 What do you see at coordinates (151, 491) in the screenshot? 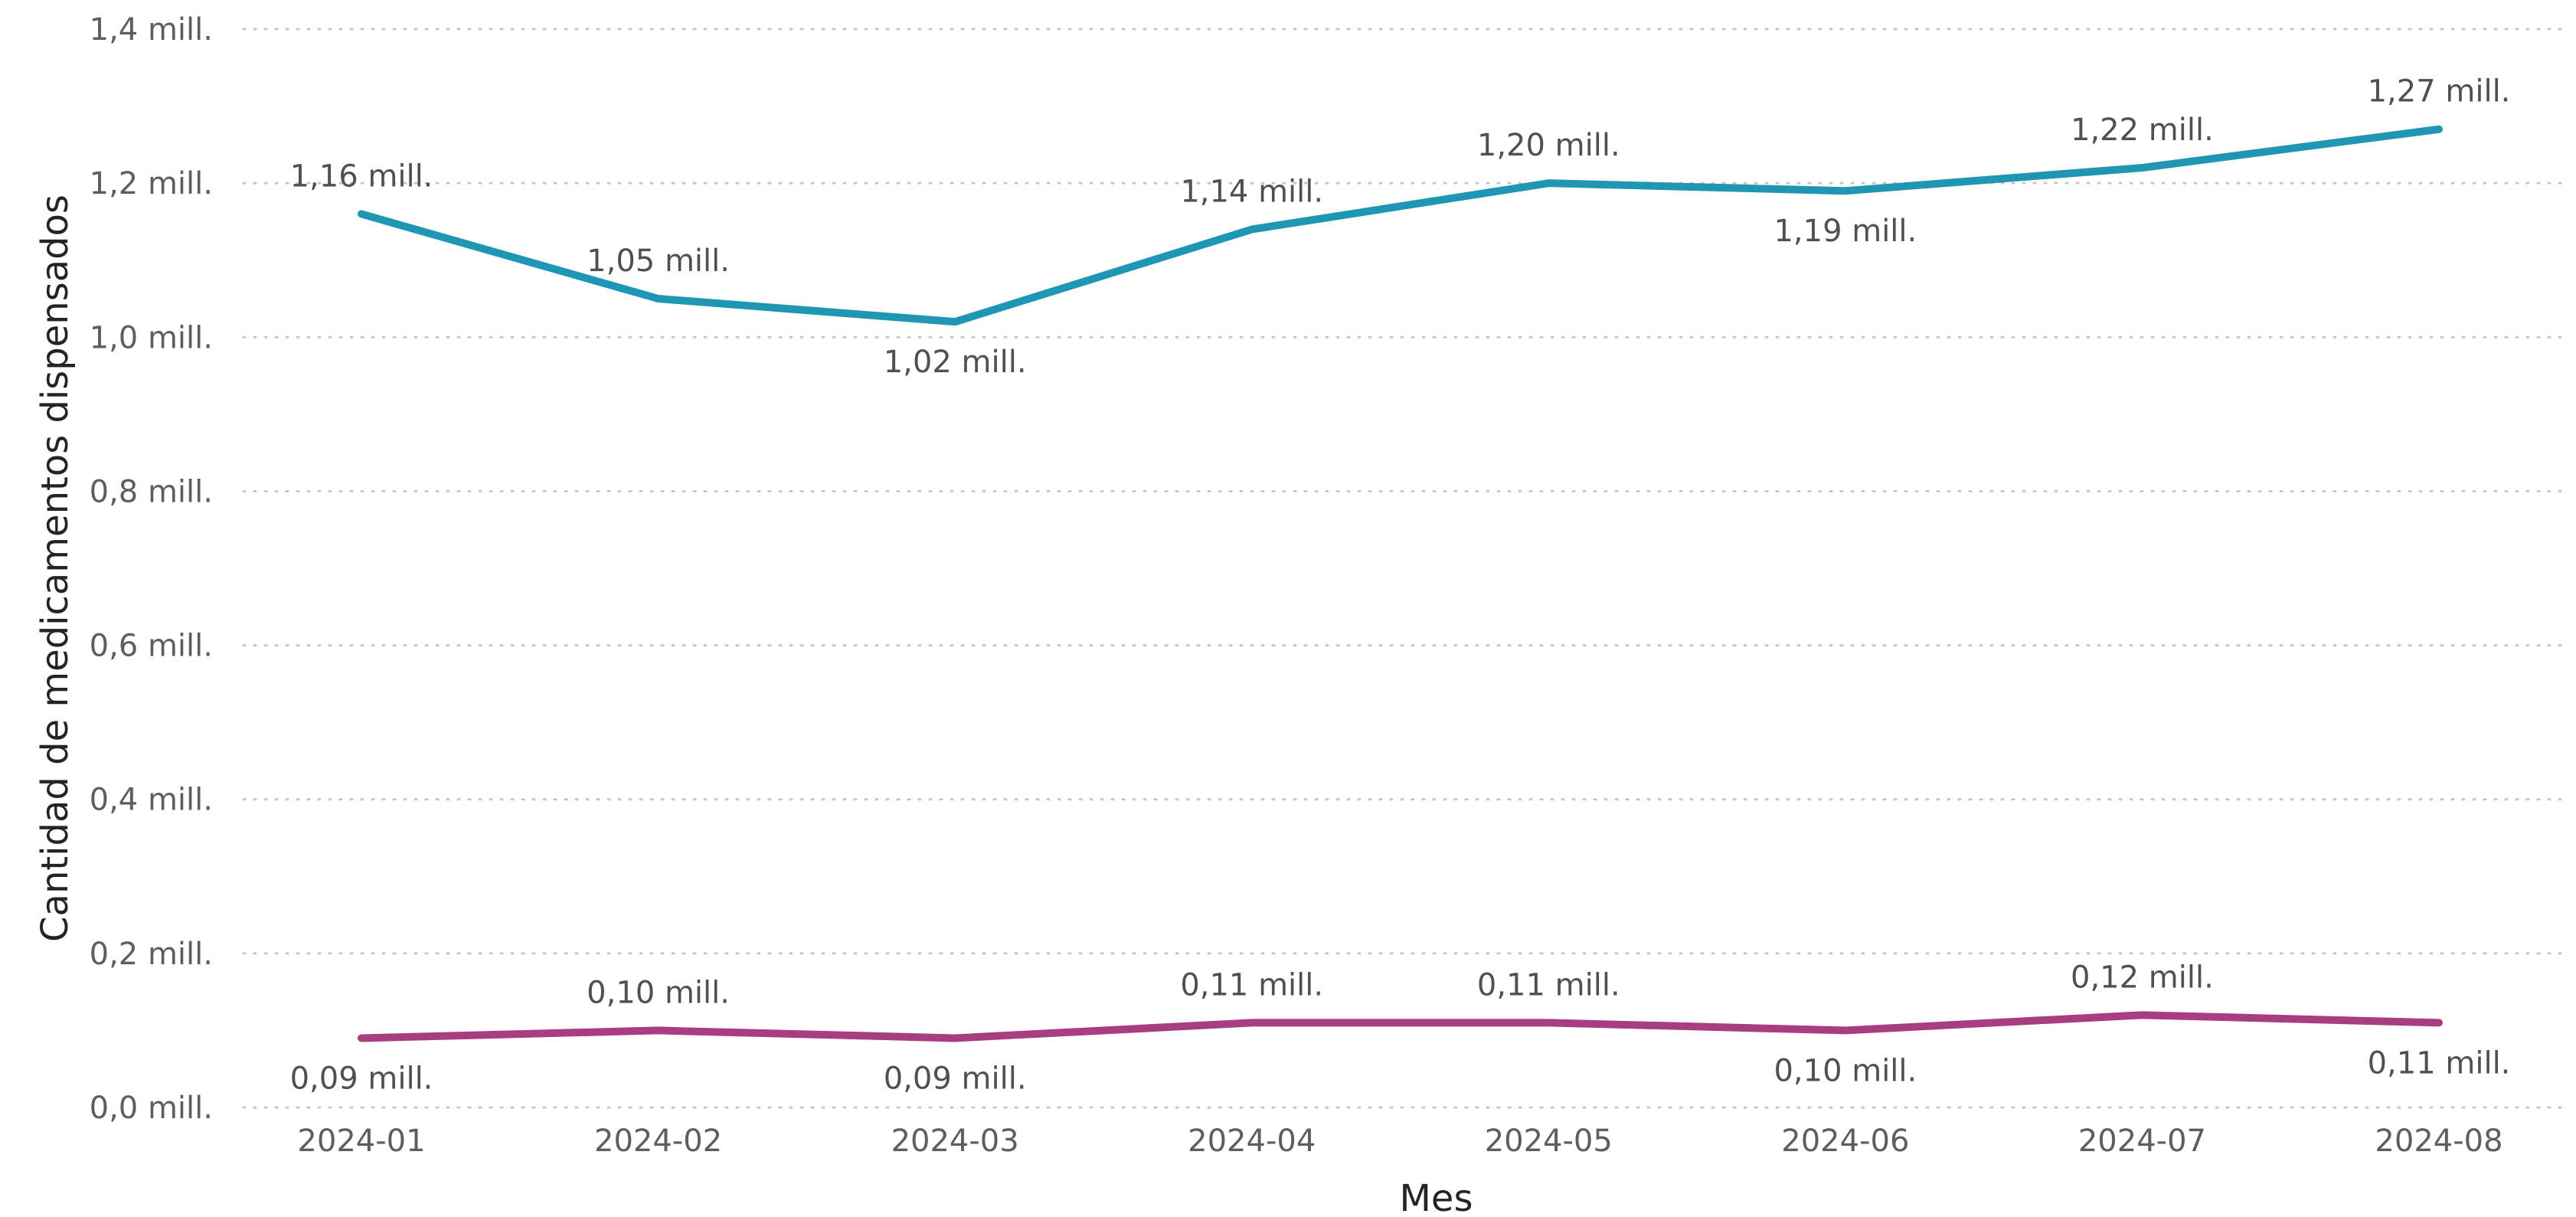
I see `y-tick-label: 0,8 mill.` at bounding box center [151, 491].